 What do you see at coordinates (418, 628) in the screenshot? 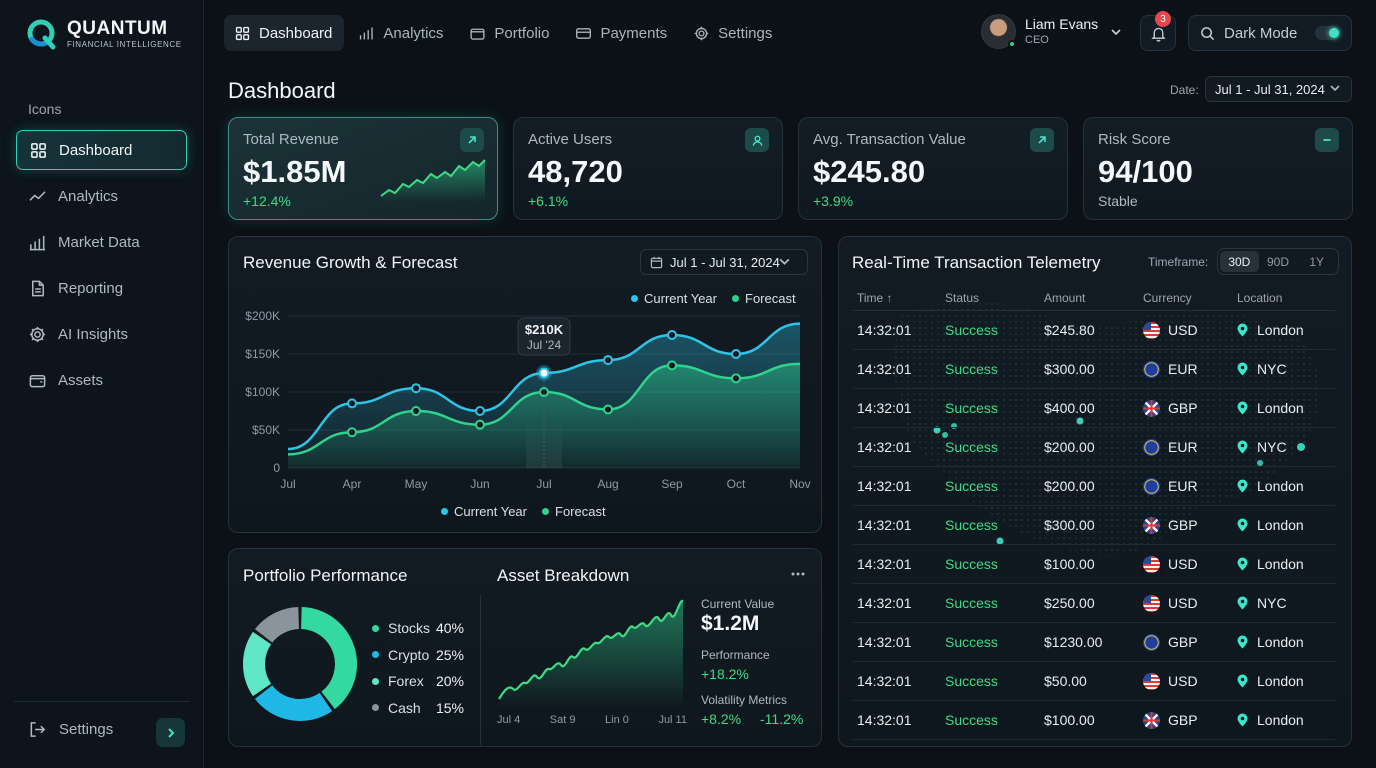
I see `legend-item-stocks: Stocks 40%` at bounding box center [418, 628].